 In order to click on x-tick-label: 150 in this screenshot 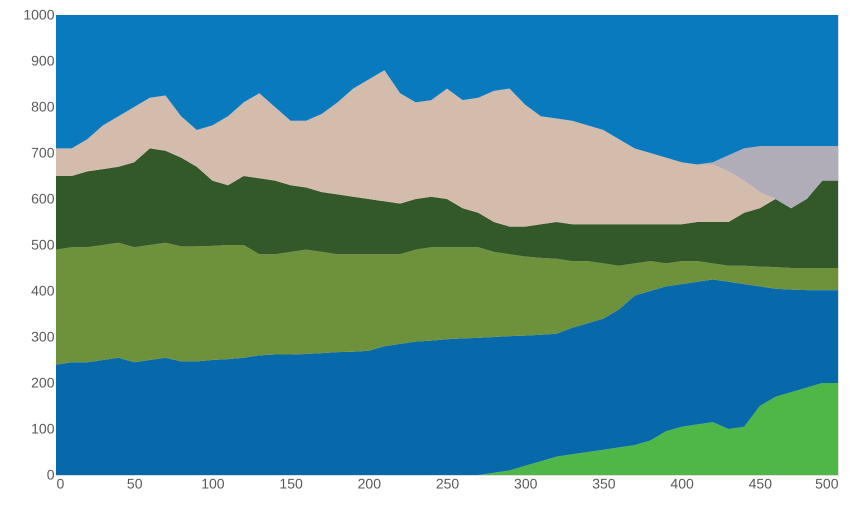, I will do `click(291, 484)`.